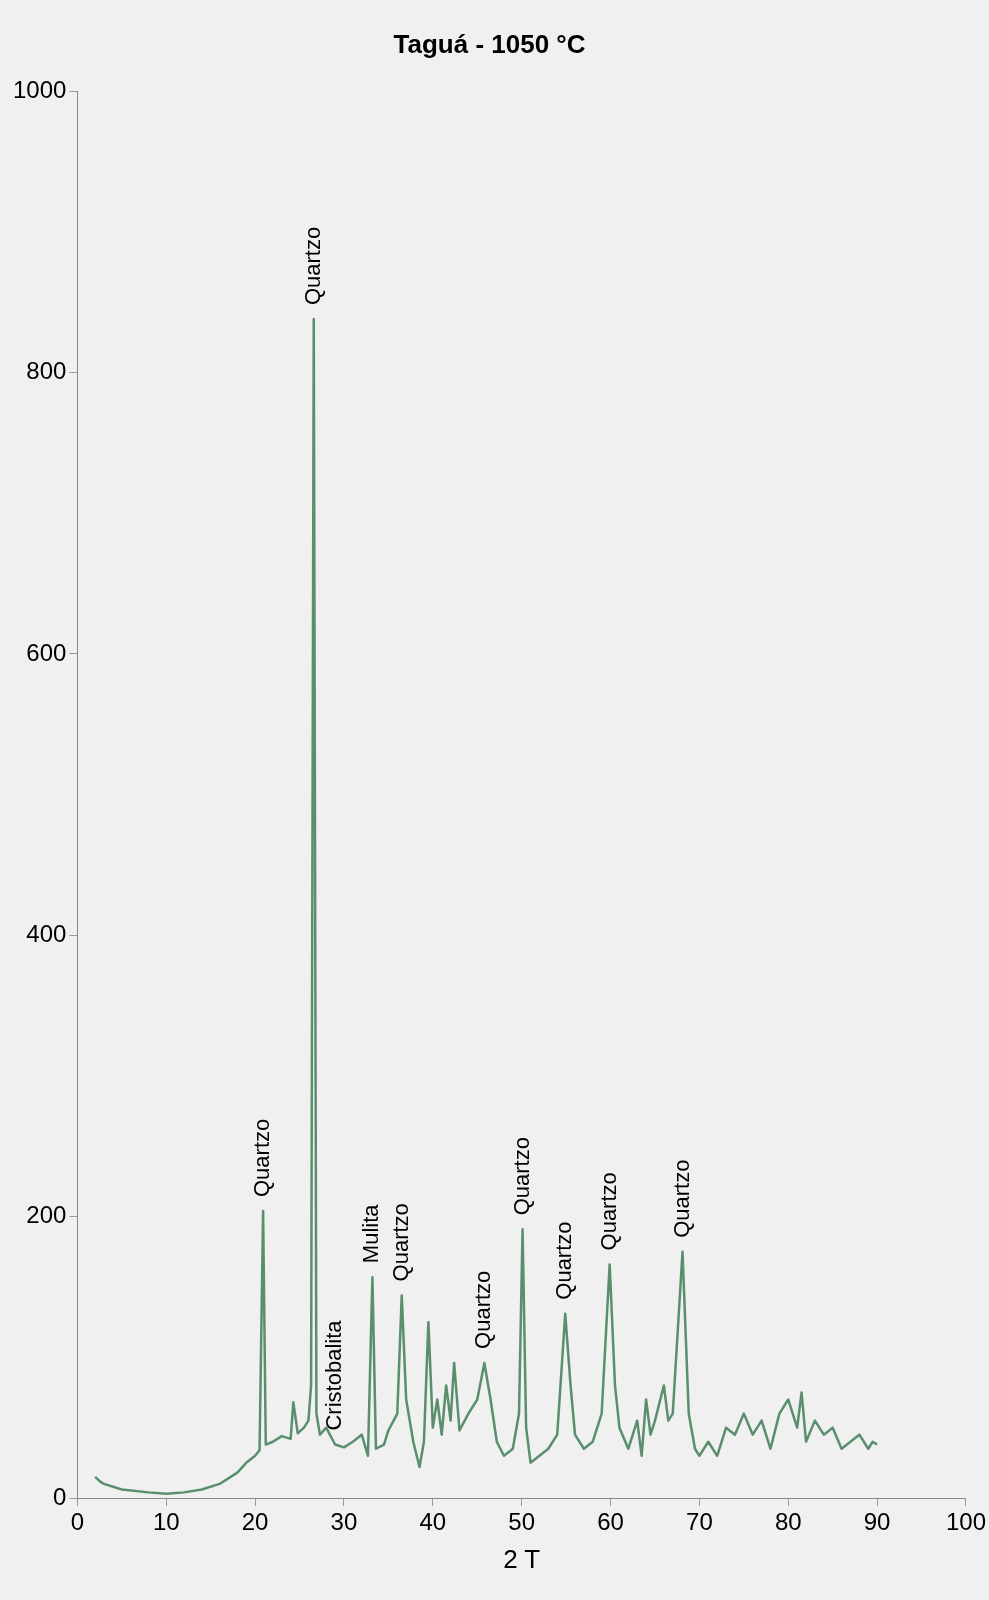  I want to click on x-tick-label: 100, so click(965, 1522).